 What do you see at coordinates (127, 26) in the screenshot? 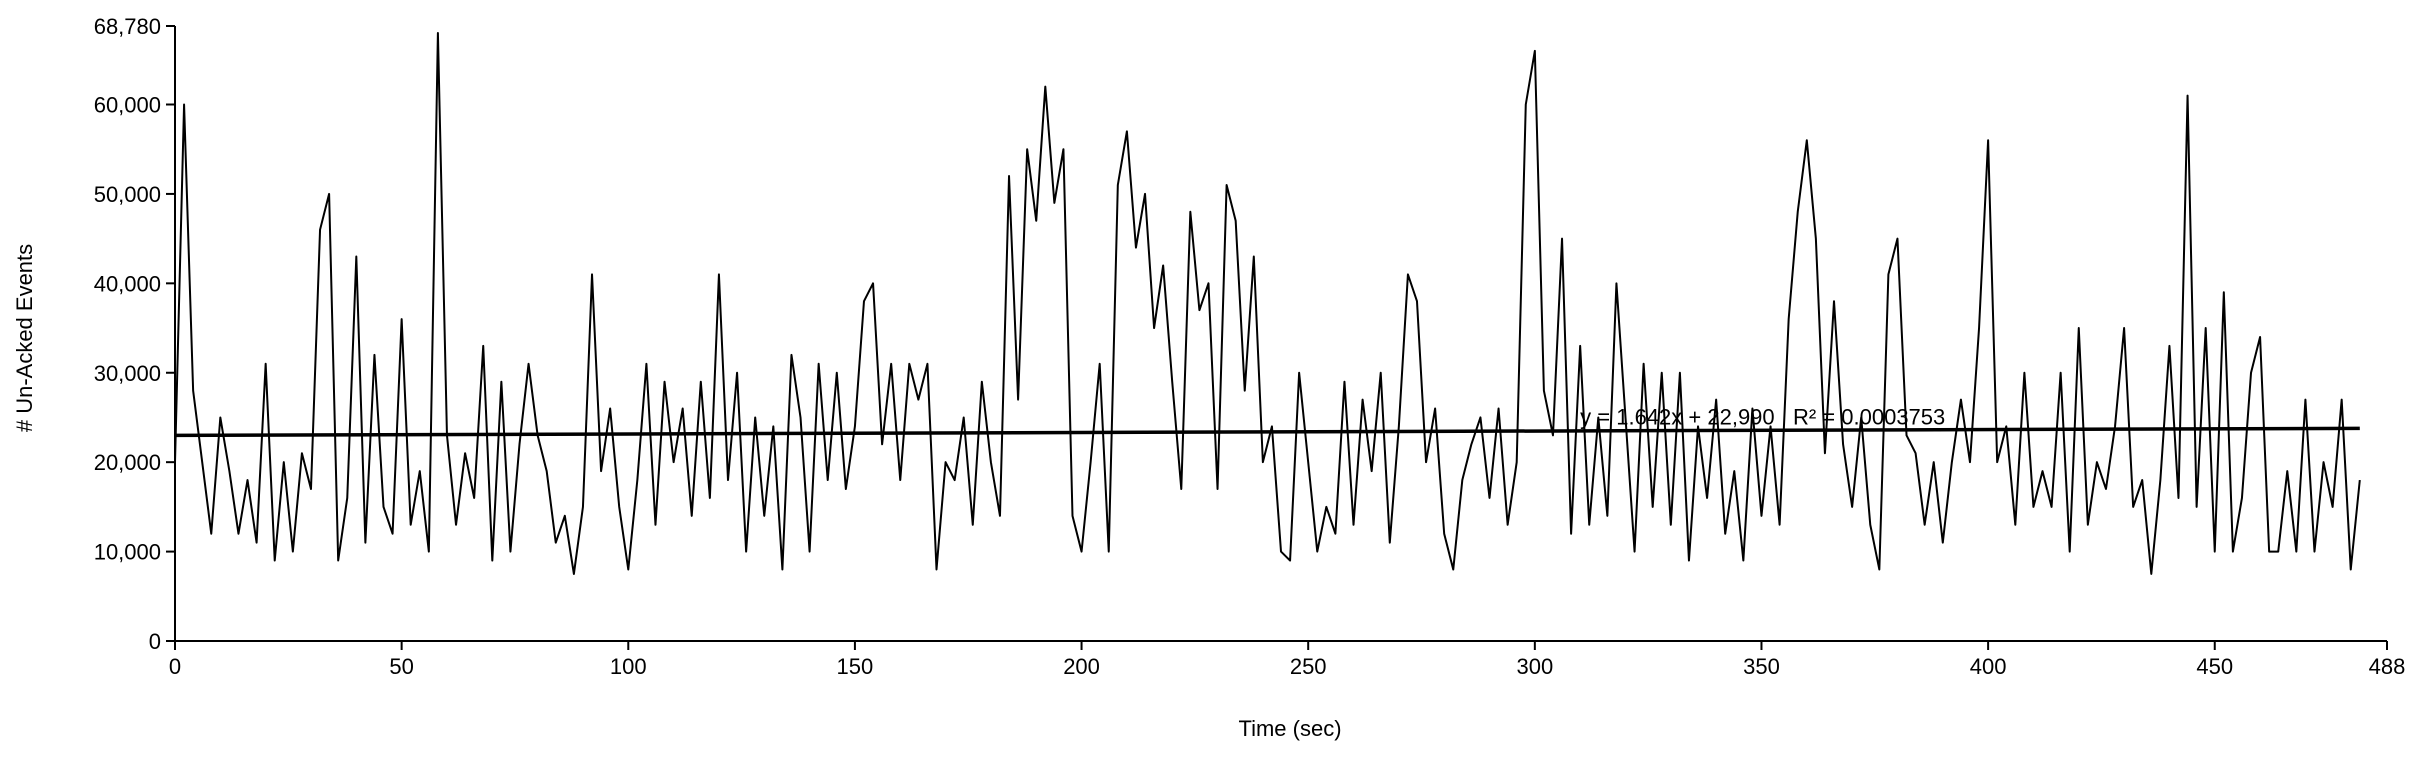
I see `y-tick-label: 68,780` at bounding box center [127, 26].